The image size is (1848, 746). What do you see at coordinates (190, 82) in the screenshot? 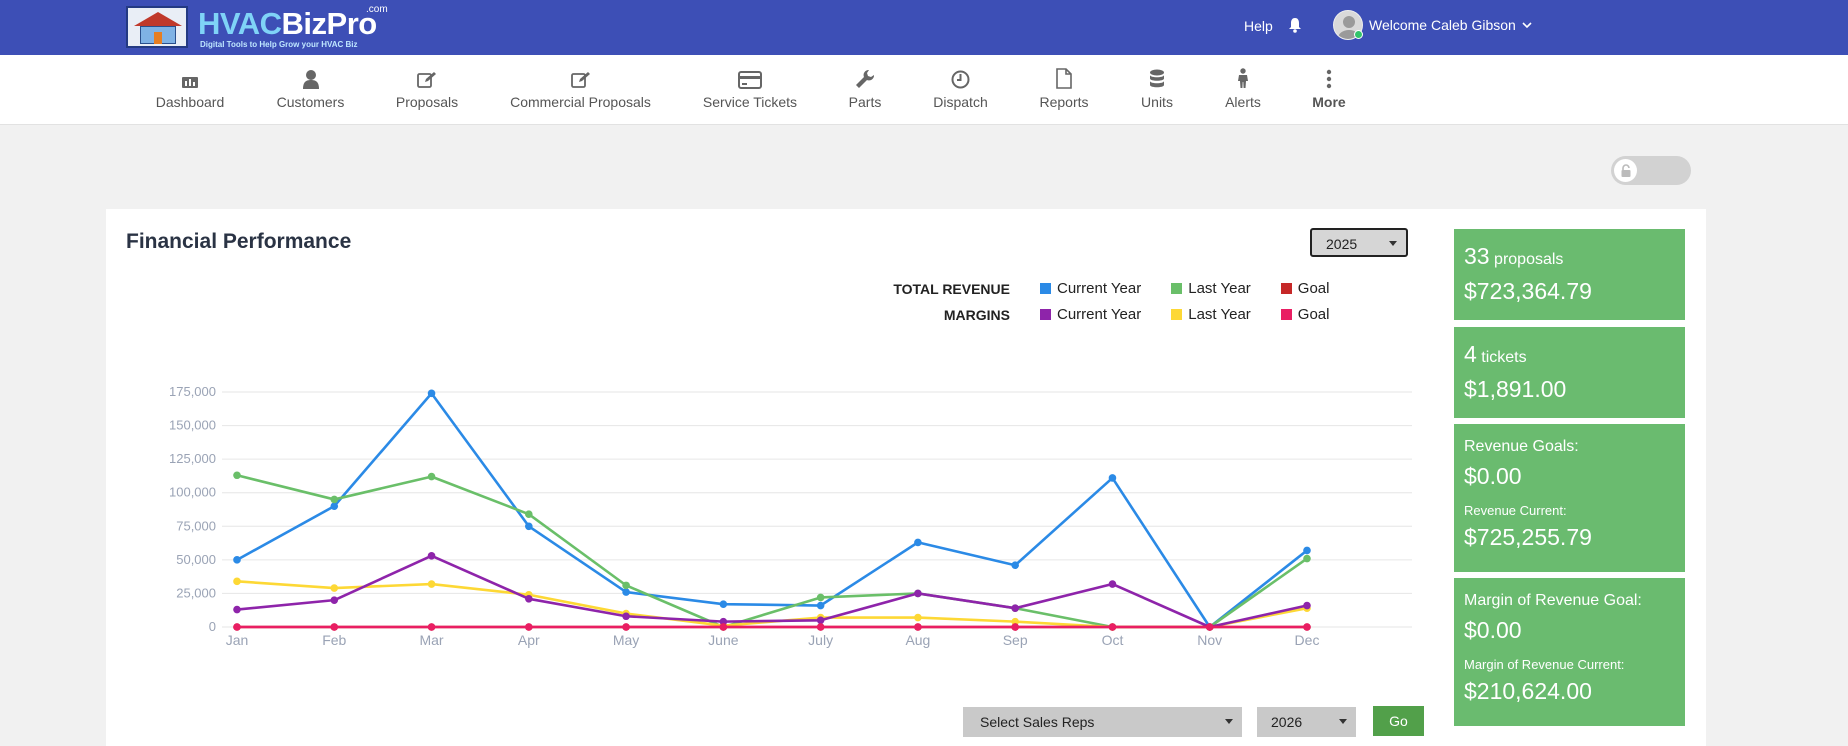
I see `dashboard-icon` at bounding box center [190, 82].